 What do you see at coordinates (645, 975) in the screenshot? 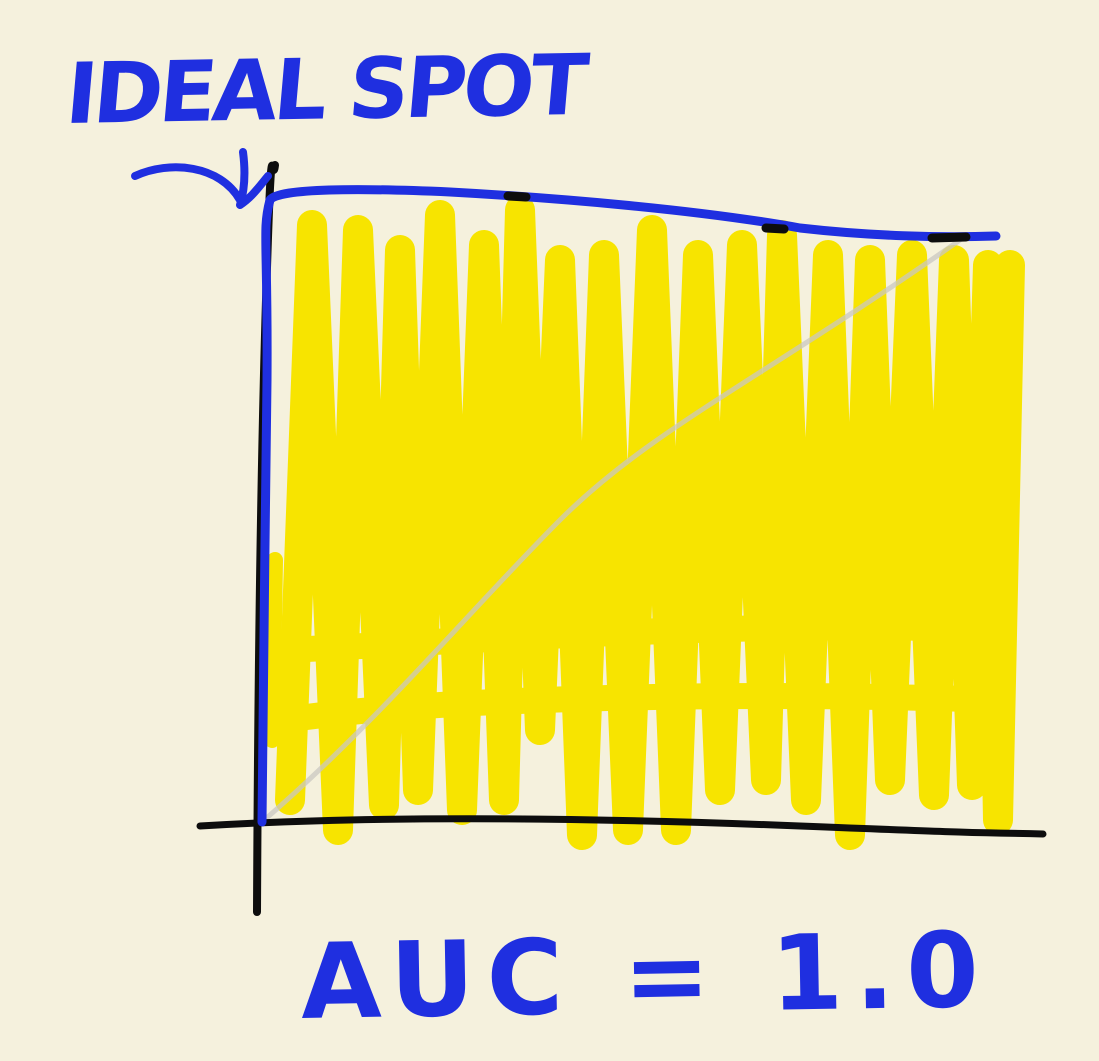
I see `auc-label: AUC = 1.0` at bounding box center [645, 975].